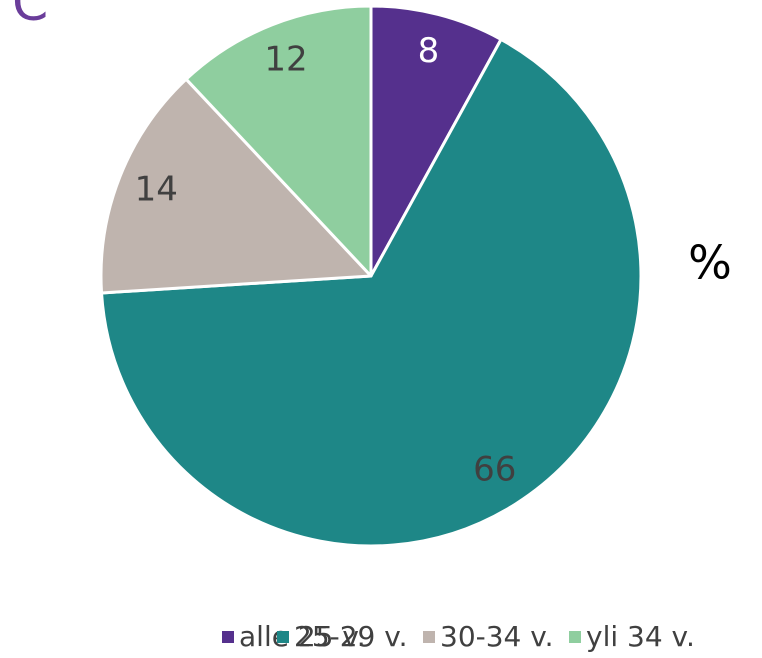 This screenshot has height=658, width=762. Describe the element at coordinates (429, 51) in the screenshot. I see `data-label: 8` at that location.